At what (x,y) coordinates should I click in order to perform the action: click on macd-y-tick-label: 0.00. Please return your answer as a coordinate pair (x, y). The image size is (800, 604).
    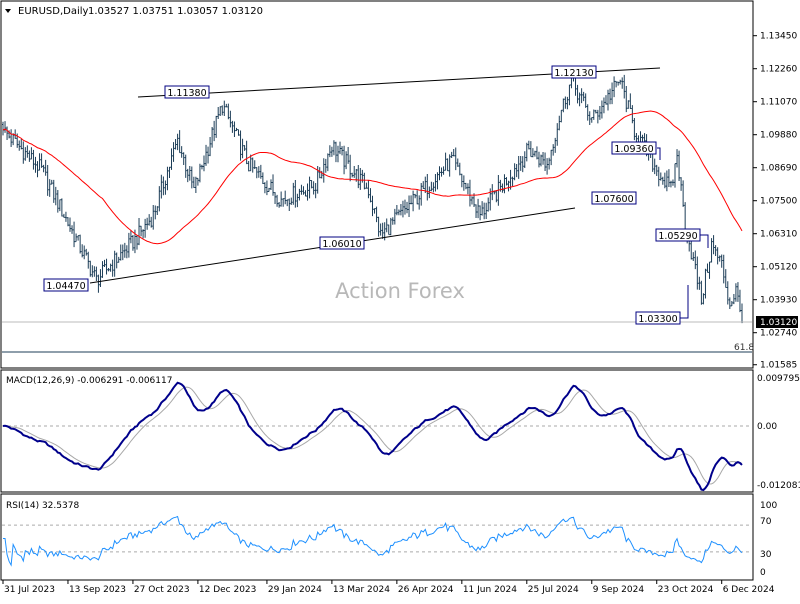
    Looking at the image, I should click on (767, 427).